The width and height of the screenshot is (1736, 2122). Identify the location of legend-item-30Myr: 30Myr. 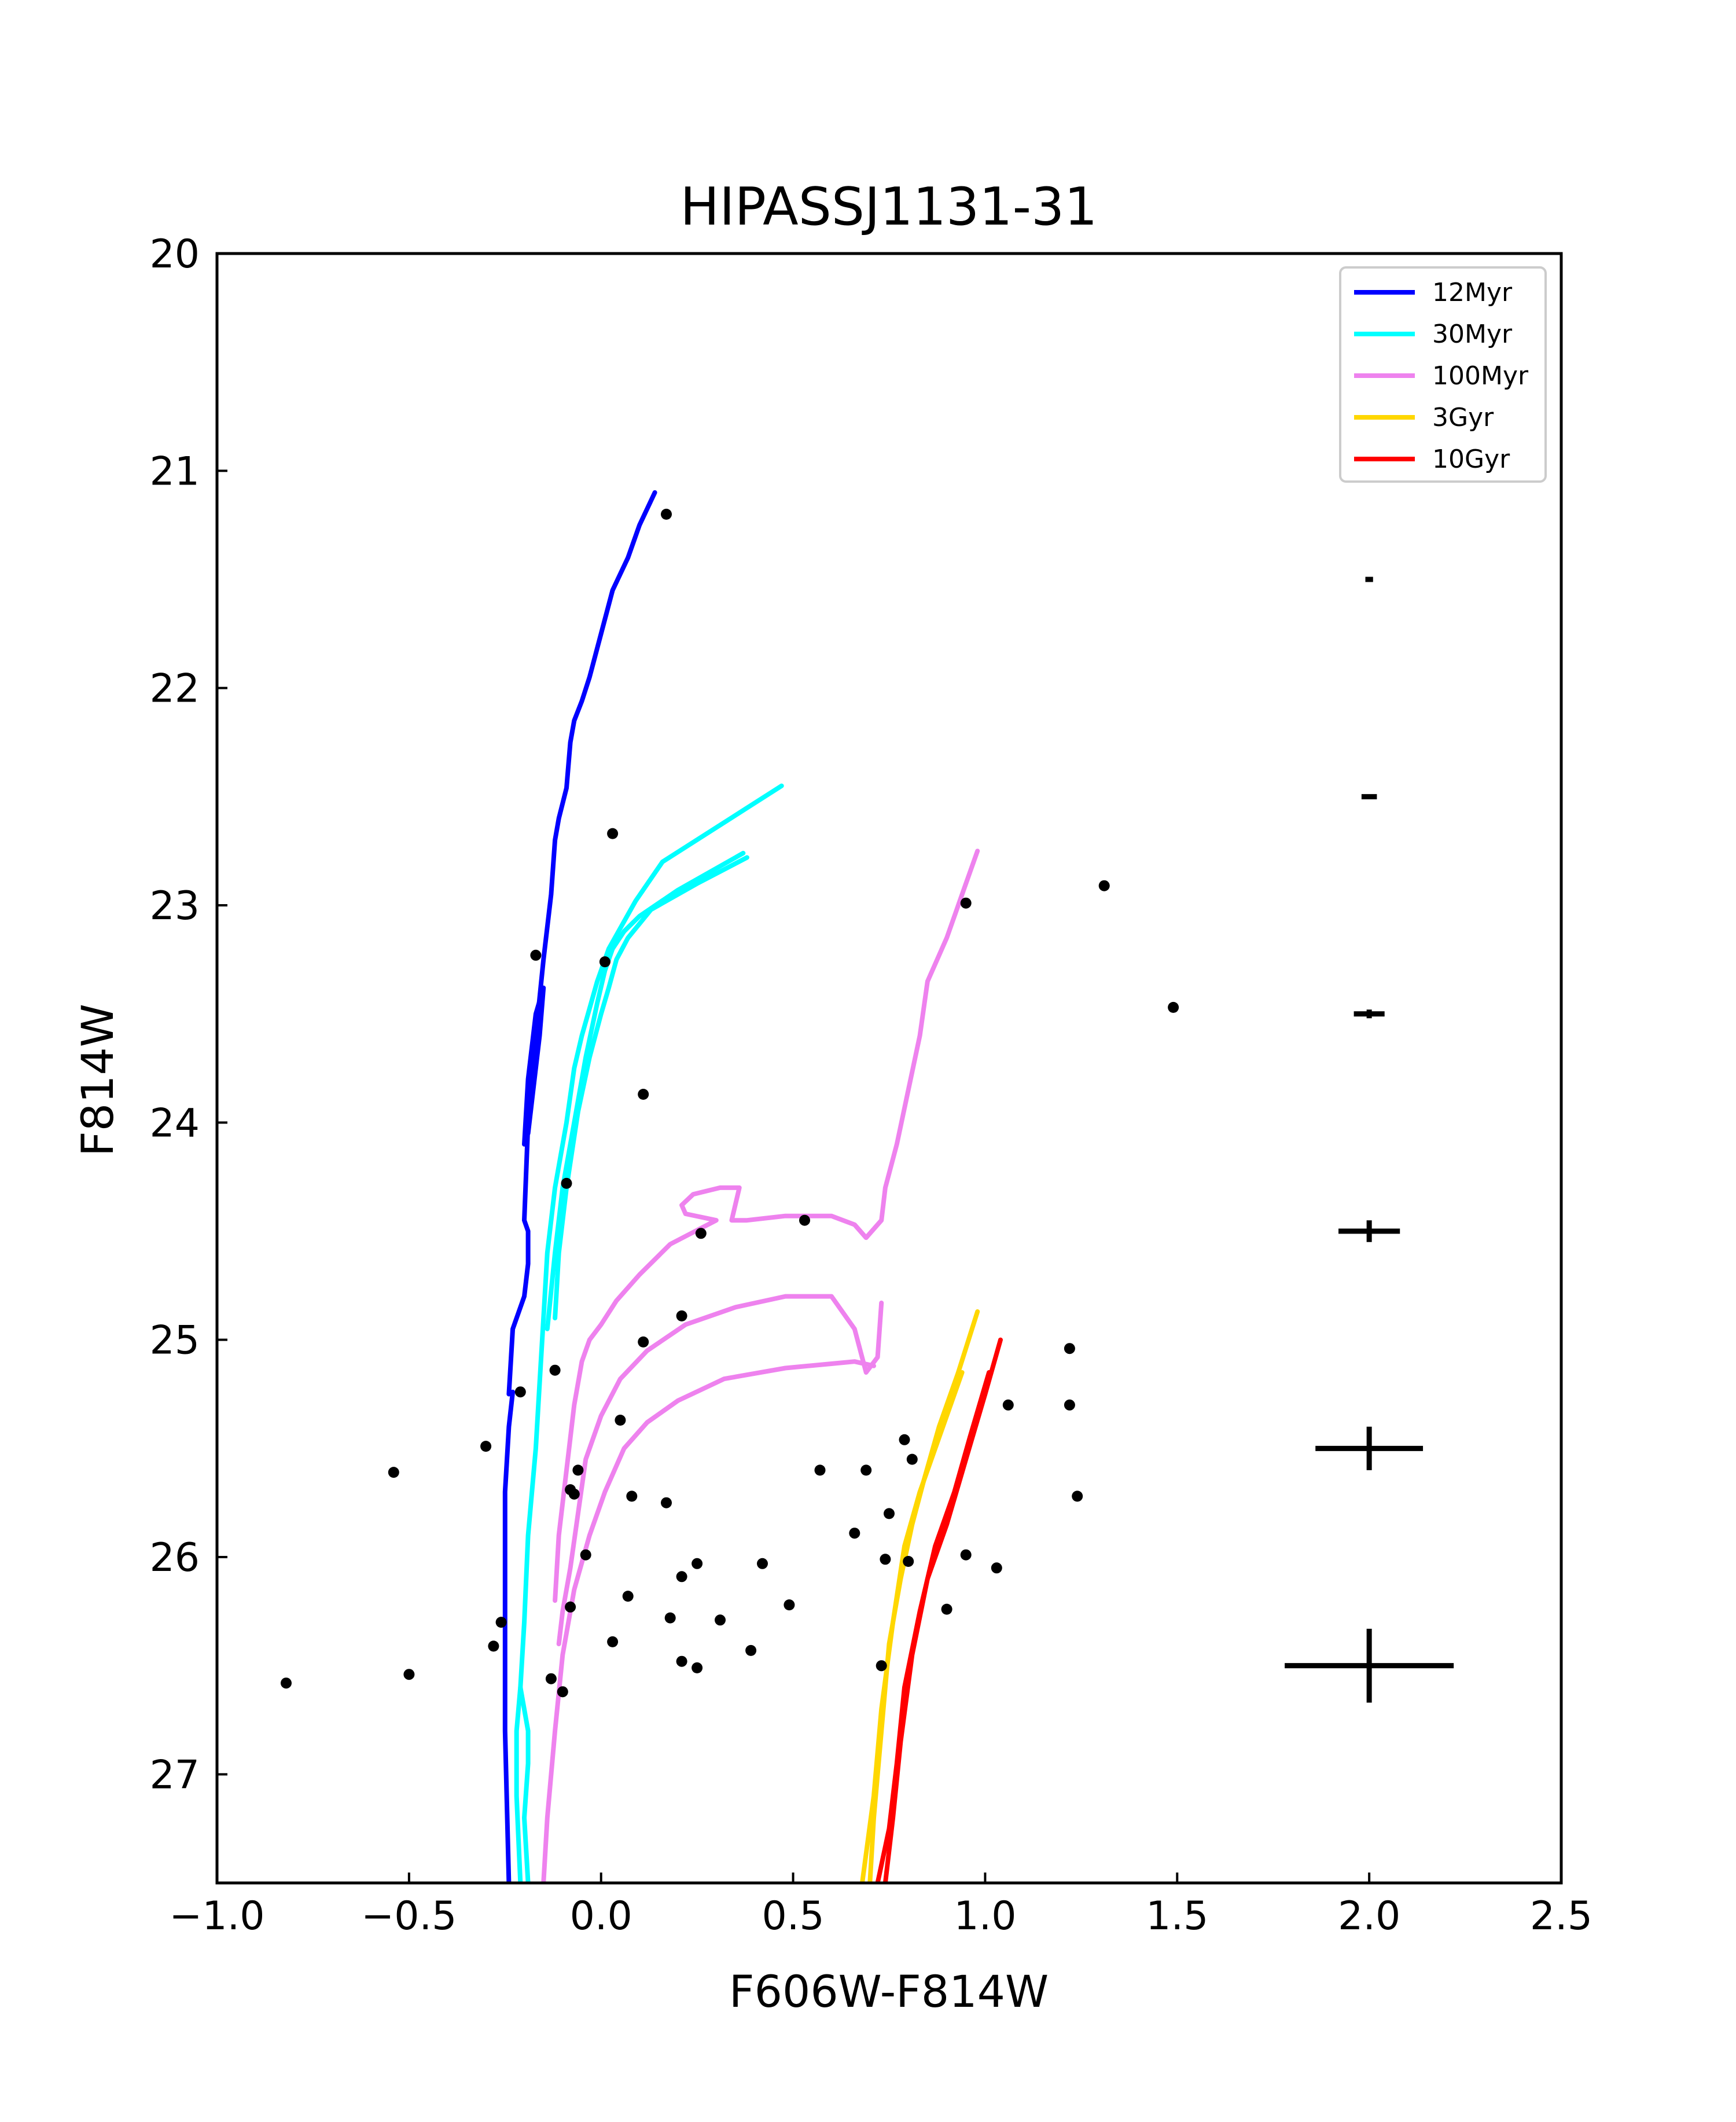
(1433, 334).